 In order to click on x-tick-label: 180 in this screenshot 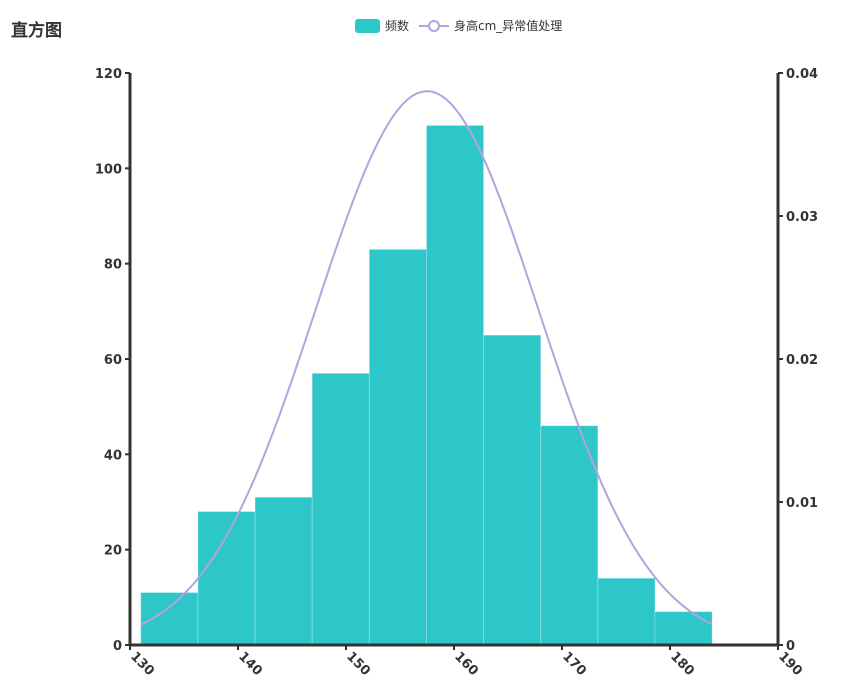, I will do `click(682, 664)`.